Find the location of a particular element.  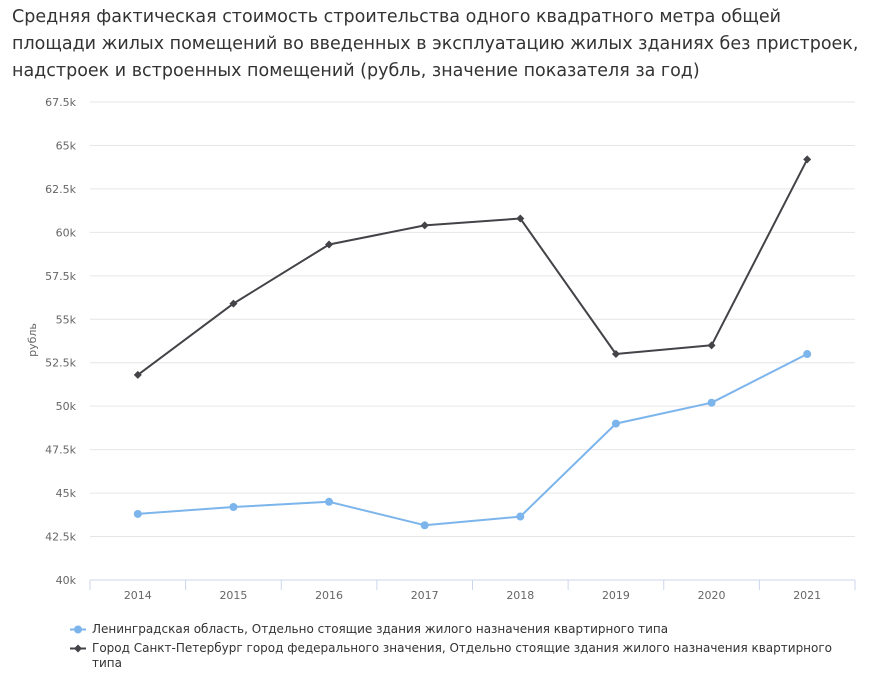

y-tick-label: 42.5k is located at coordinates (60, 537).